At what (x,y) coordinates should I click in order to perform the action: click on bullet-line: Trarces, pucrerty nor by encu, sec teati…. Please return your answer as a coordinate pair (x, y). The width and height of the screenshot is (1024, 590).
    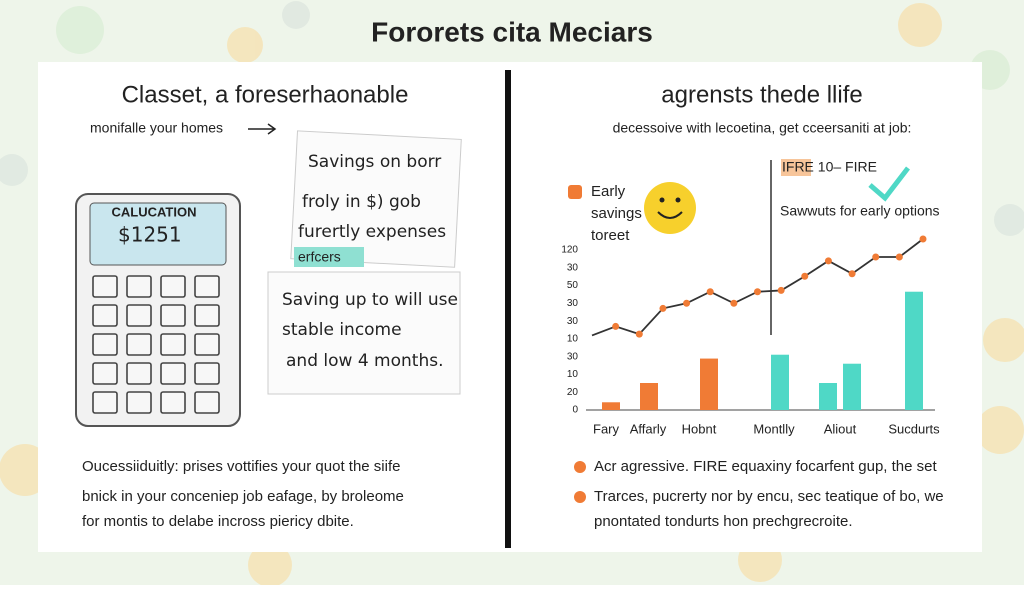
    Looking at the image, I should click on (769, 496).